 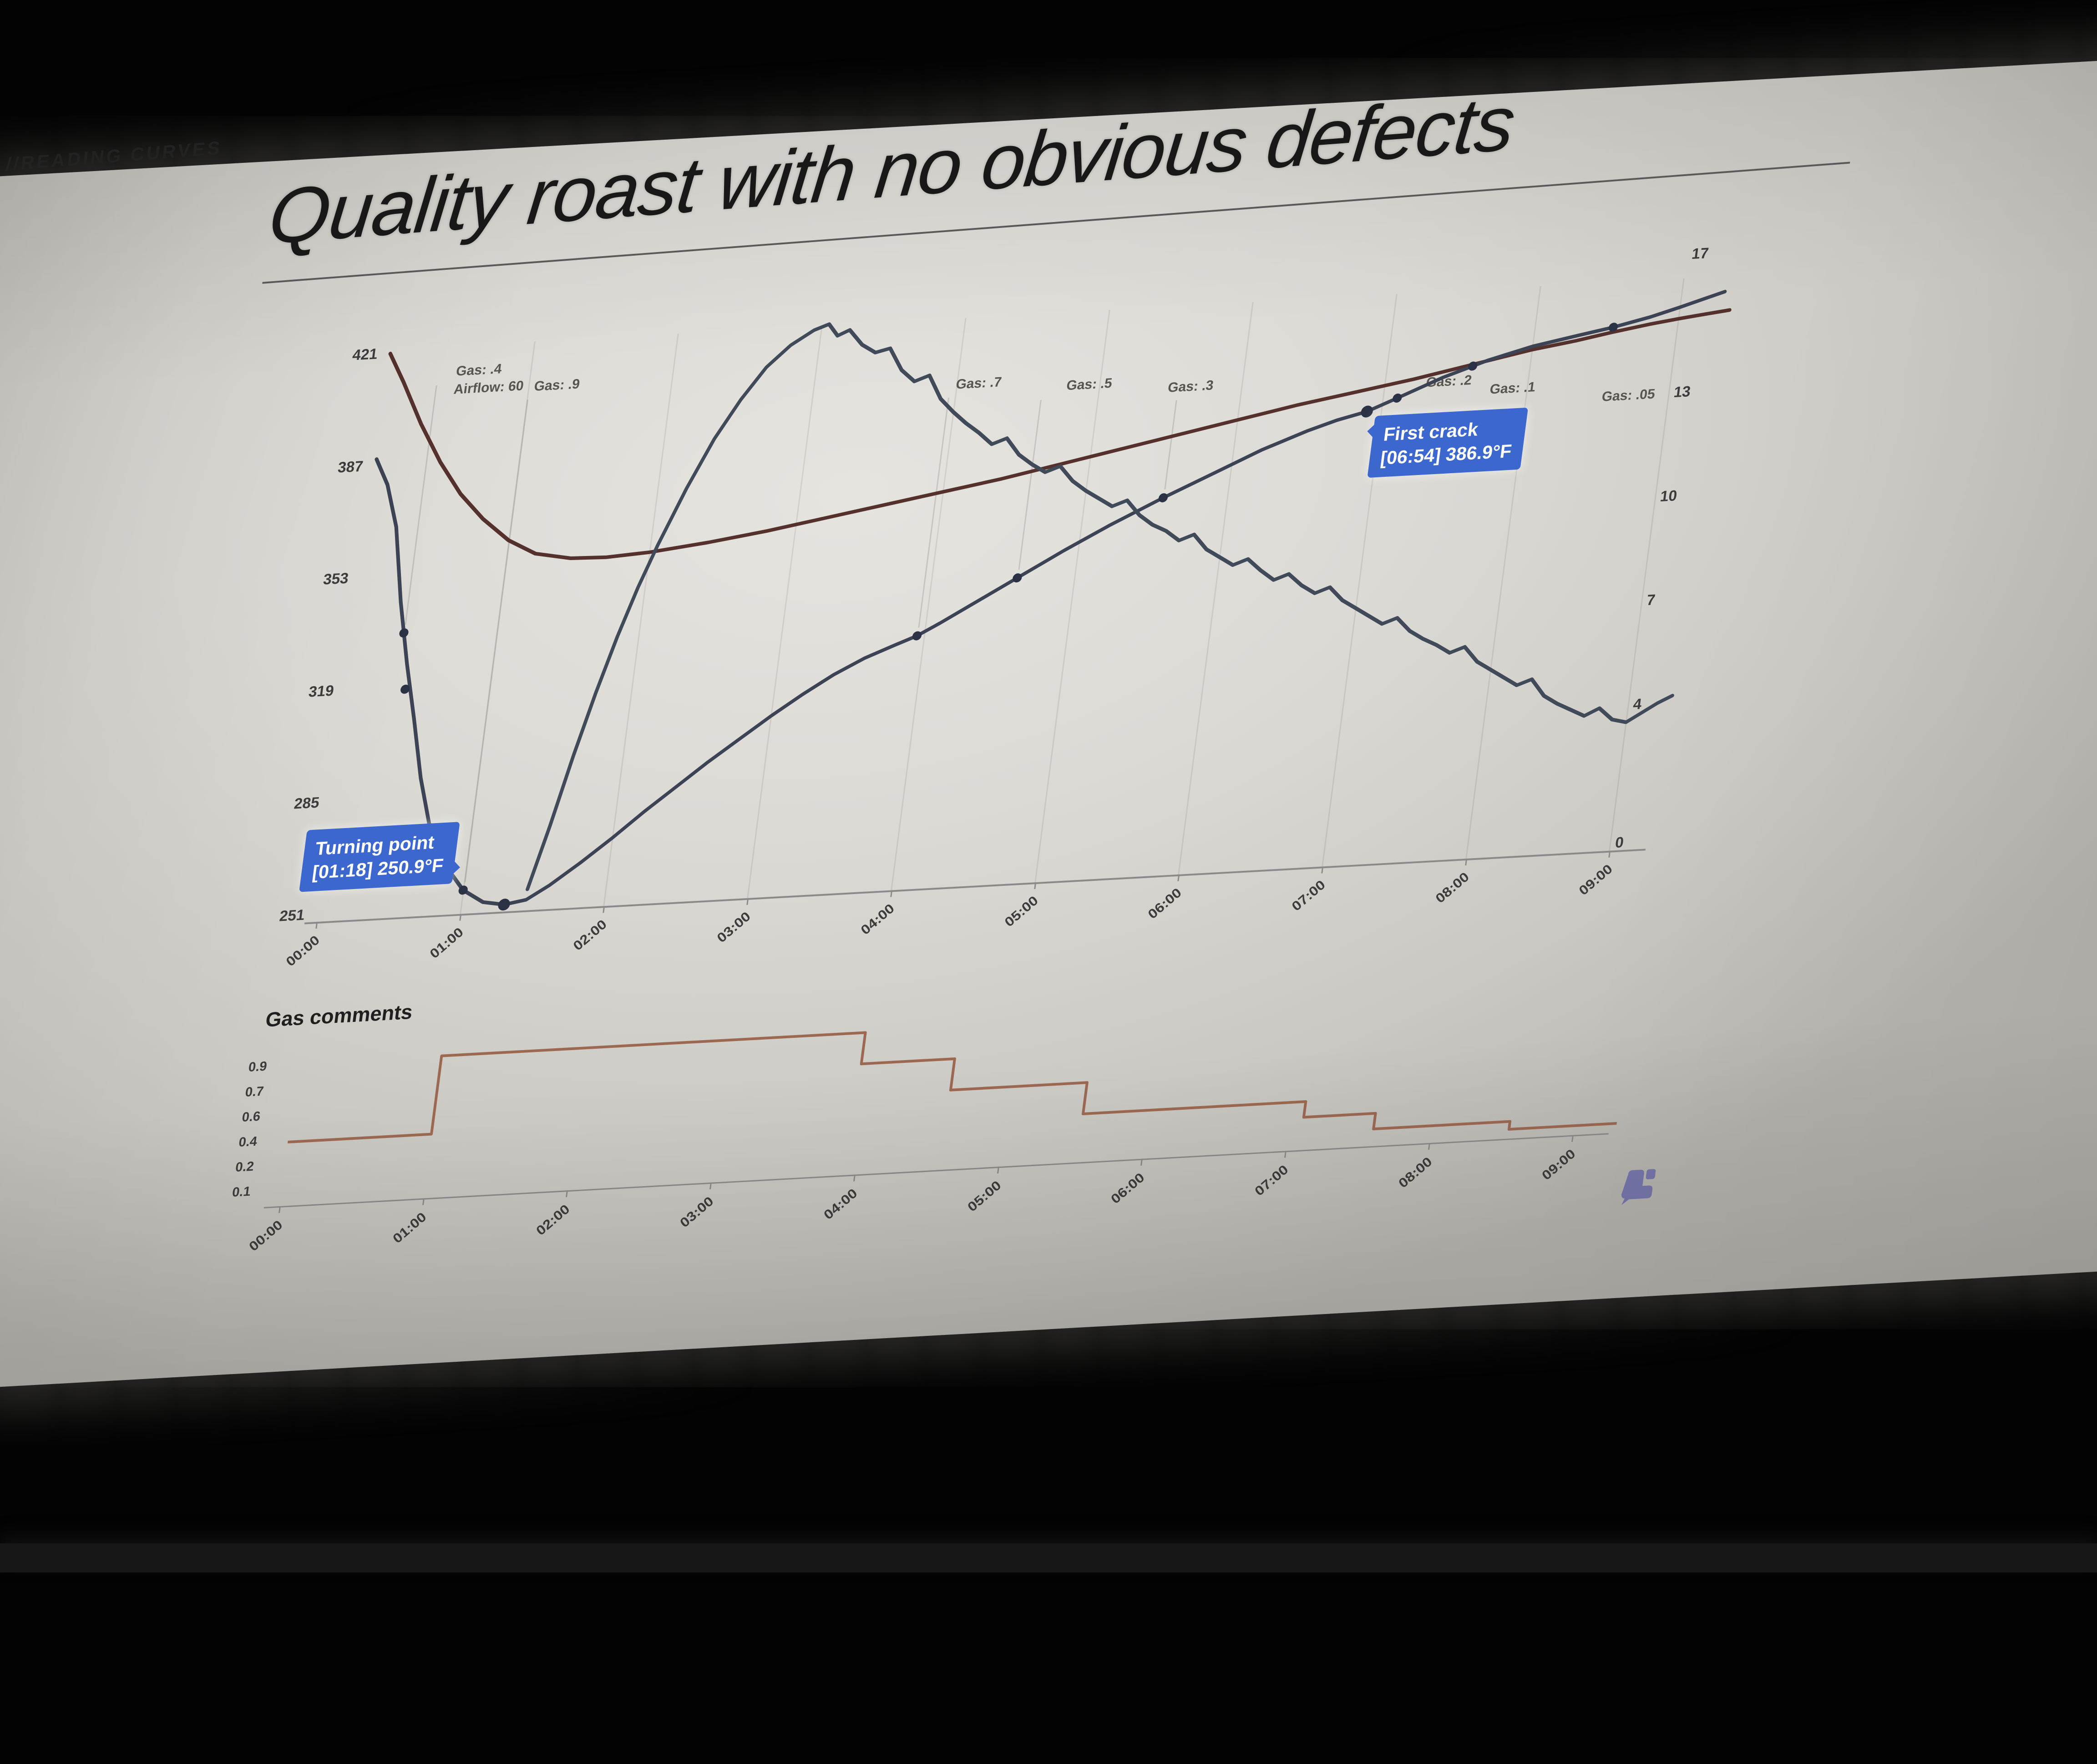 What do you see at coordinates (240, 1068) in the screenshot?
I see `gas-y-tick-label: 0.9` at bounding box center [240, 1068].